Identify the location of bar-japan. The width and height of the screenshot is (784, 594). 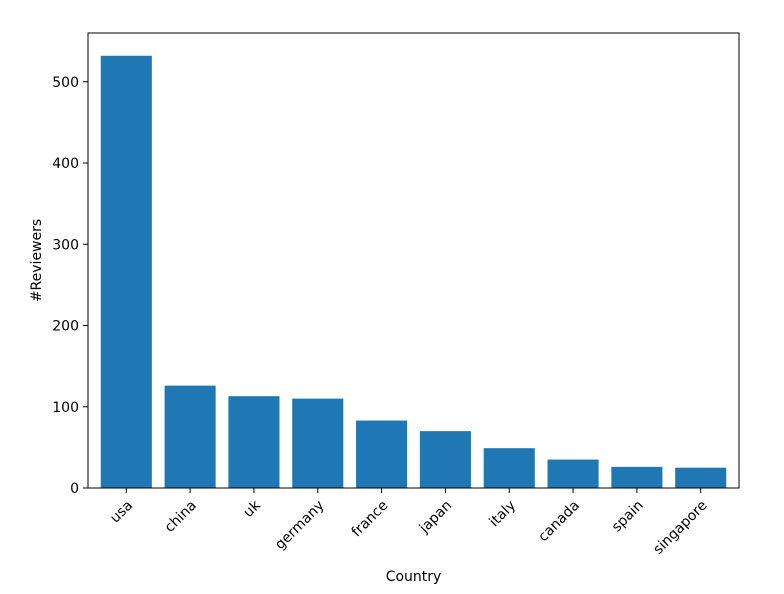
(445, 460).